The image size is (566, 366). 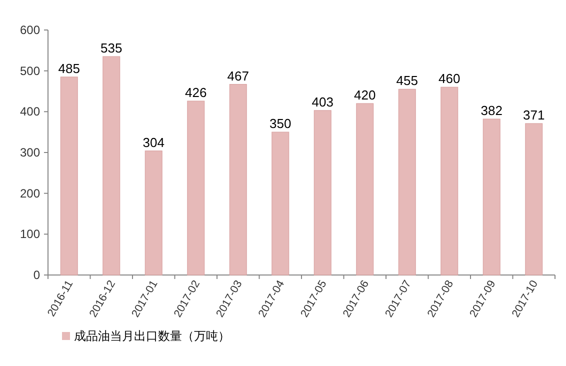 I want to click on data-label: 371, so click(x=534, y=115).